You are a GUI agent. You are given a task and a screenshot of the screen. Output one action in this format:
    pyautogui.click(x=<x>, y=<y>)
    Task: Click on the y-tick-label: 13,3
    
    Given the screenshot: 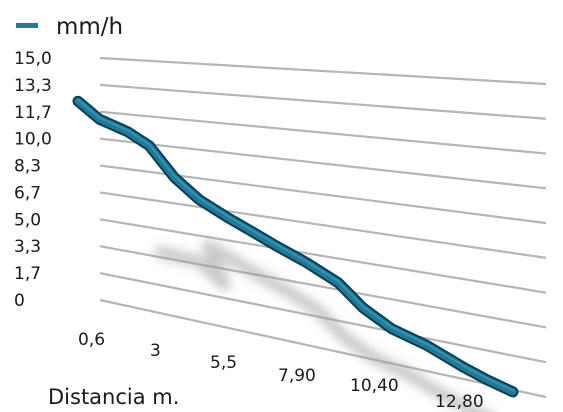 What is the action you would take?
    pyautogui.click(x=33, y=86)
    